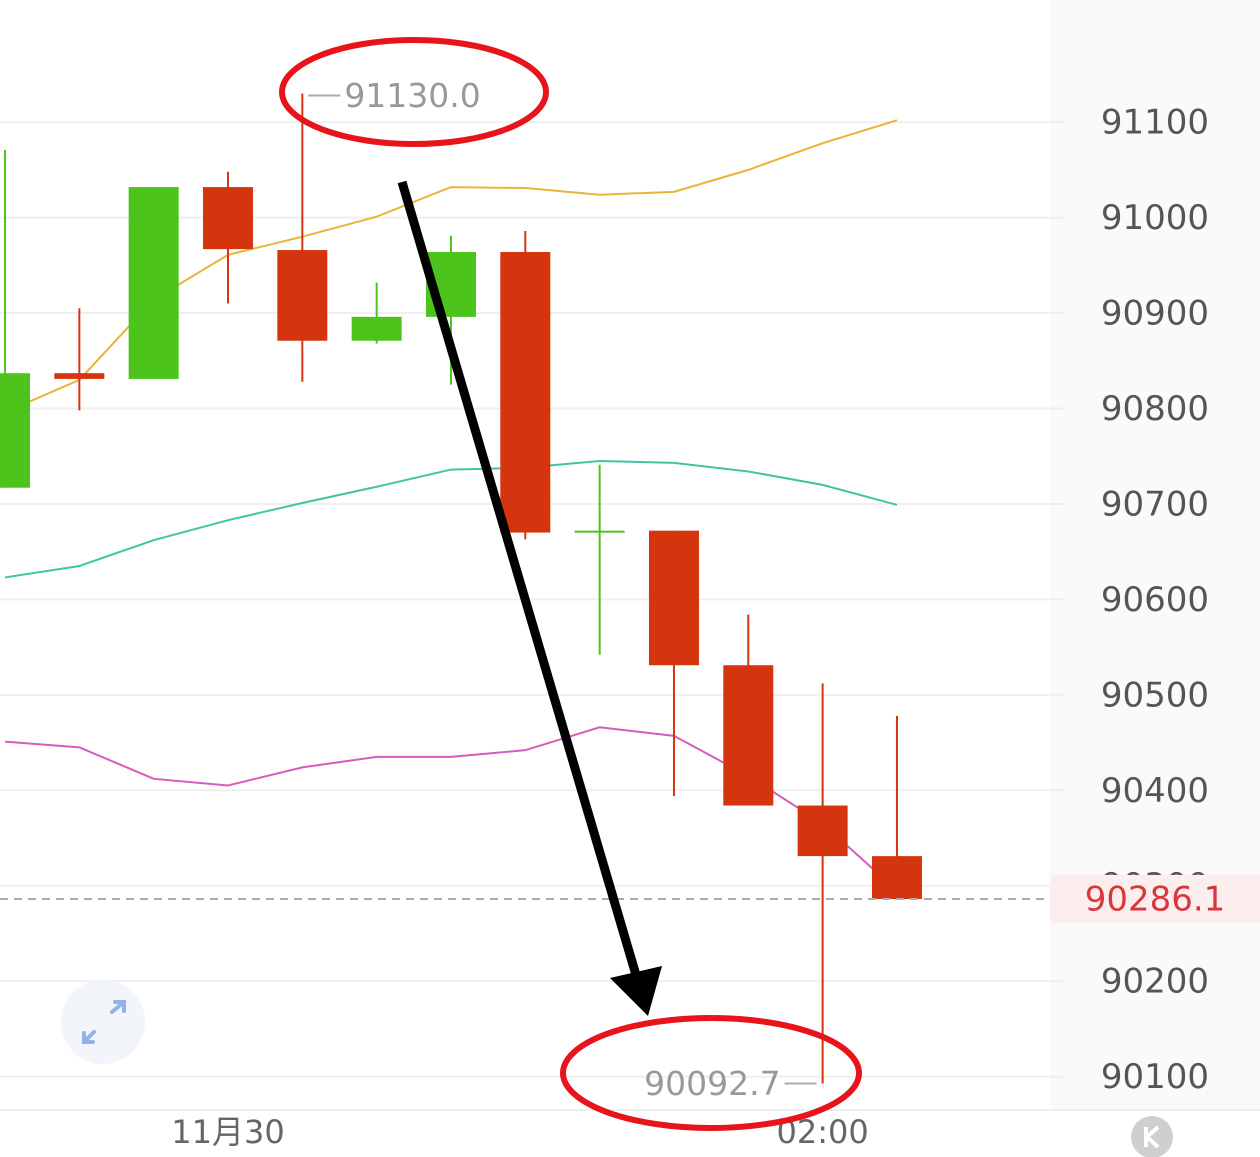  I want to click on last-price-label: 90286.1, so click(1155, 899).